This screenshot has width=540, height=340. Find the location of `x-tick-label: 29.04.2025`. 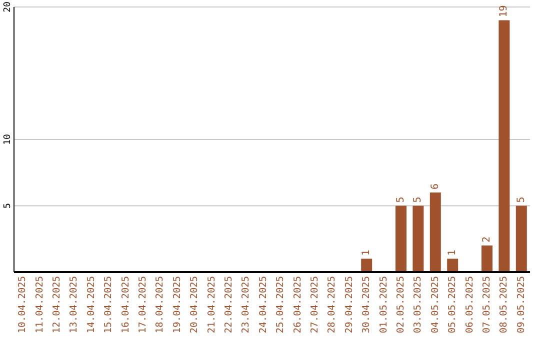

x-tick-label: 29.04.2025 is located at coordinates (349, 305).